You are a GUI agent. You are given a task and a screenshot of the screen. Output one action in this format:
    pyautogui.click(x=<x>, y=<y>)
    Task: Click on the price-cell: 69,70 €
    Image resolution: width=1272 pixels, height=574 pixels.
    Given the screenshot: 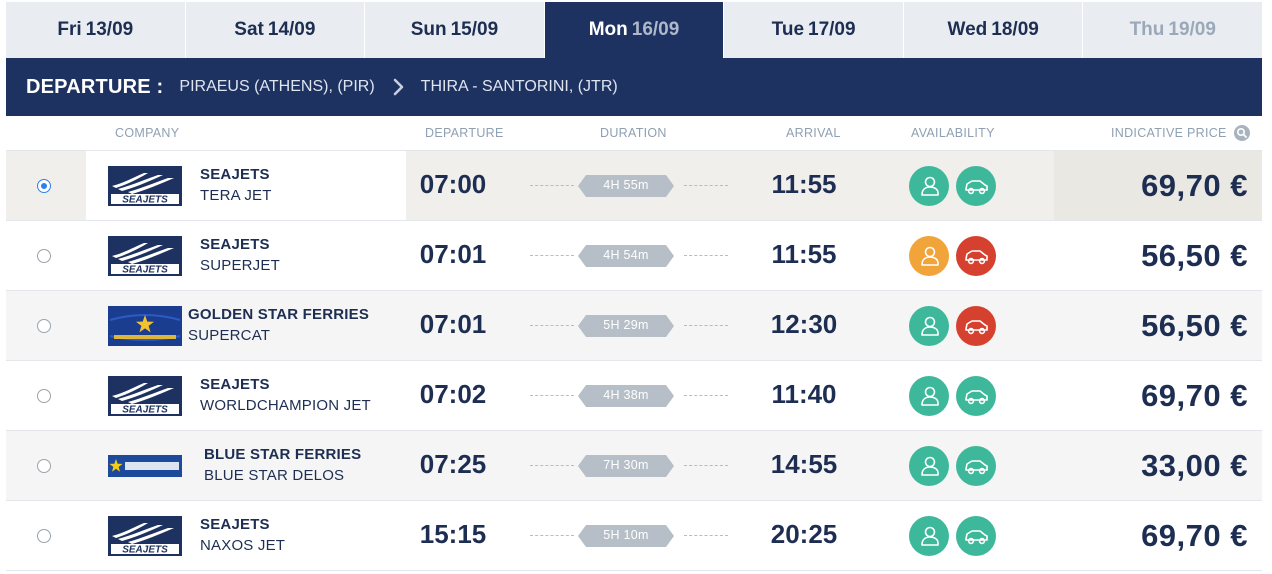 What is the action you would take?
    pyautogui.click(x=1158, y=535)
    